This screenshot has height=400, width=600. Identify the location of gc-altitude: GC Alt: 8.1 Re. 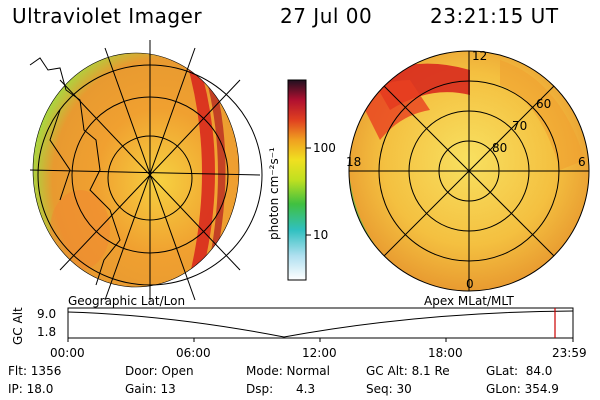
(408, 371).